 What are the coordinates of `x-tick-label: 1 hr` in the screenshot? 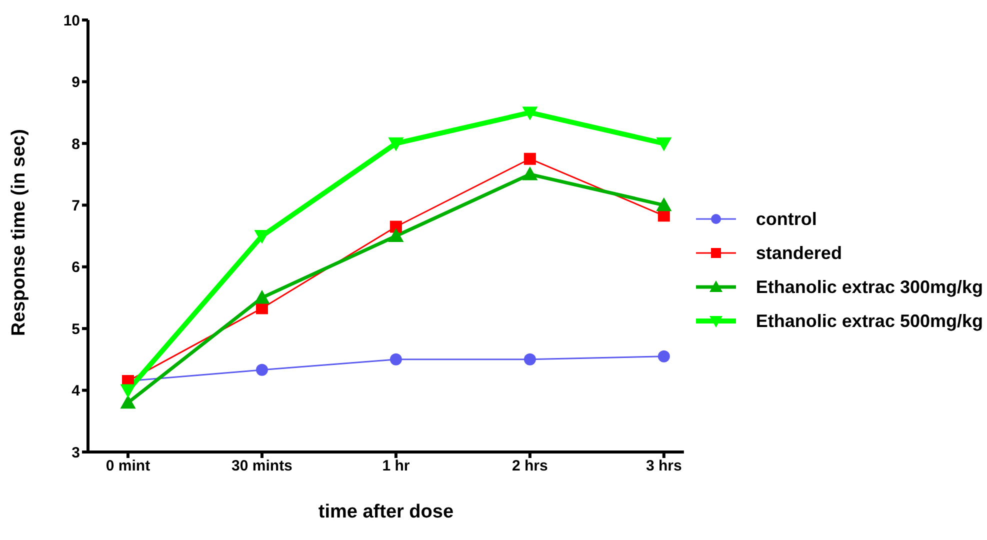 It's located at (396, 466).